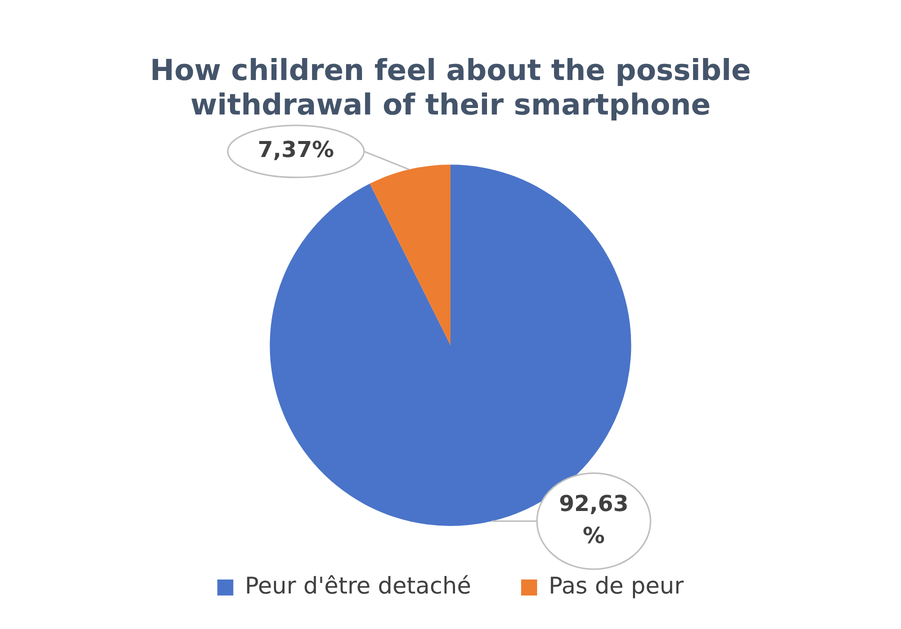  What do you see at coordinates (296, 151) in the screenshot?
I see `data-label: 7,37%` at bounding box center [296, 151].